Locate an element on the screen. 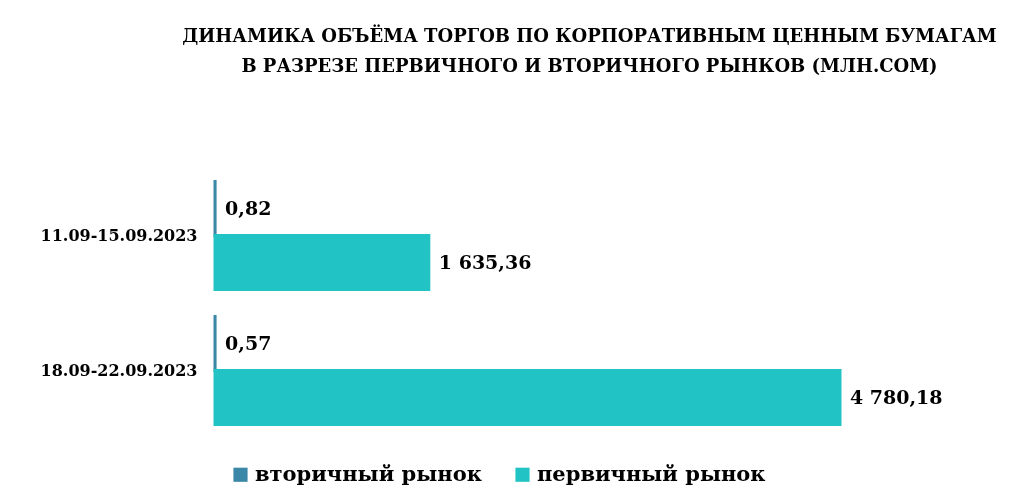  legend-label: вторичный рынок is located at coordinates (368, 473).